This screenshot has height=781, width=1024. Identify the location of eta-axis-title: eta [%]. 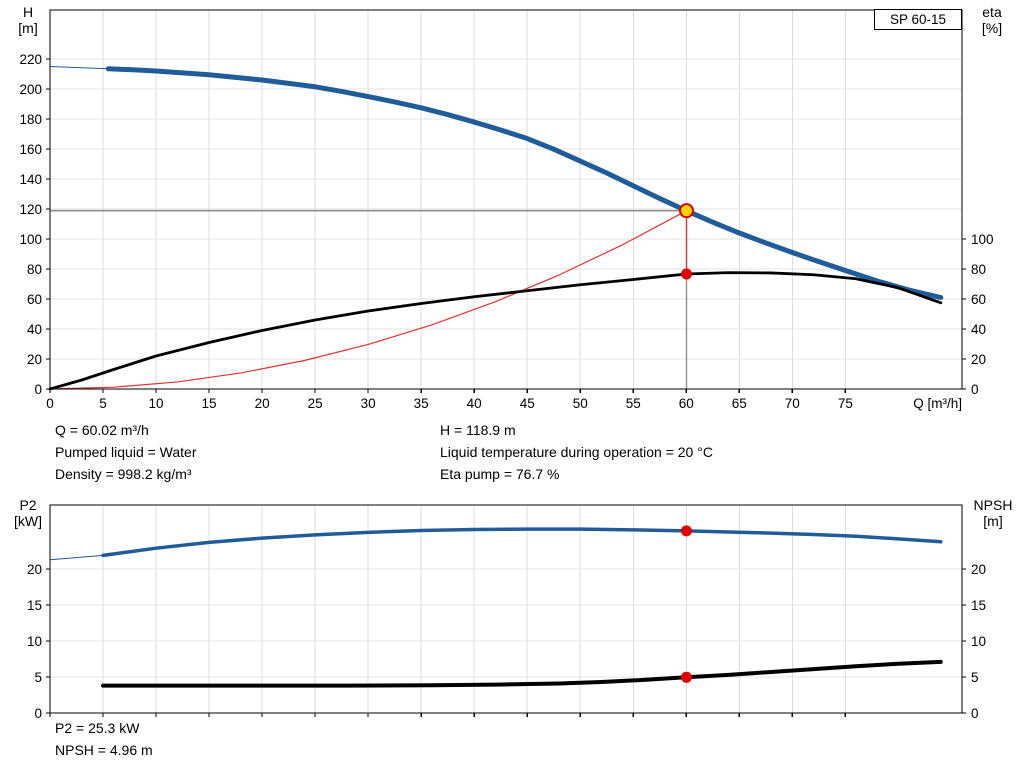
(992, 20).